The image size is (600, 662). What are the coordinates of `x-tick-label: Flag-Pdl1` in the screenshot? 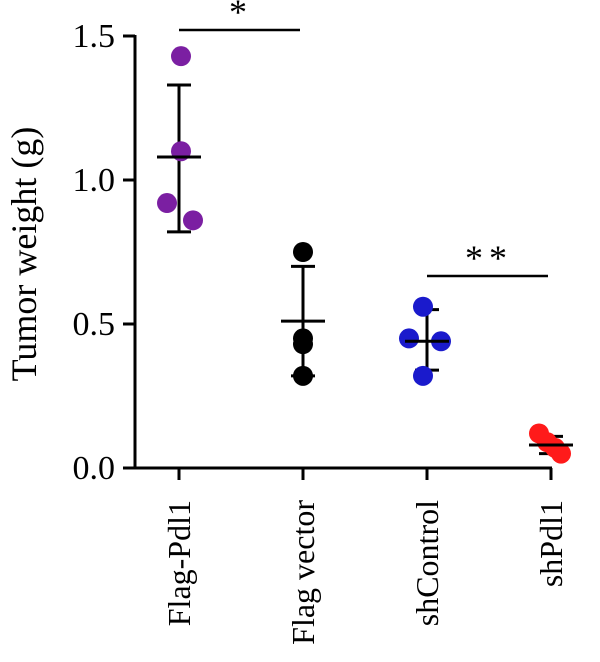 It's located at (179, 563).